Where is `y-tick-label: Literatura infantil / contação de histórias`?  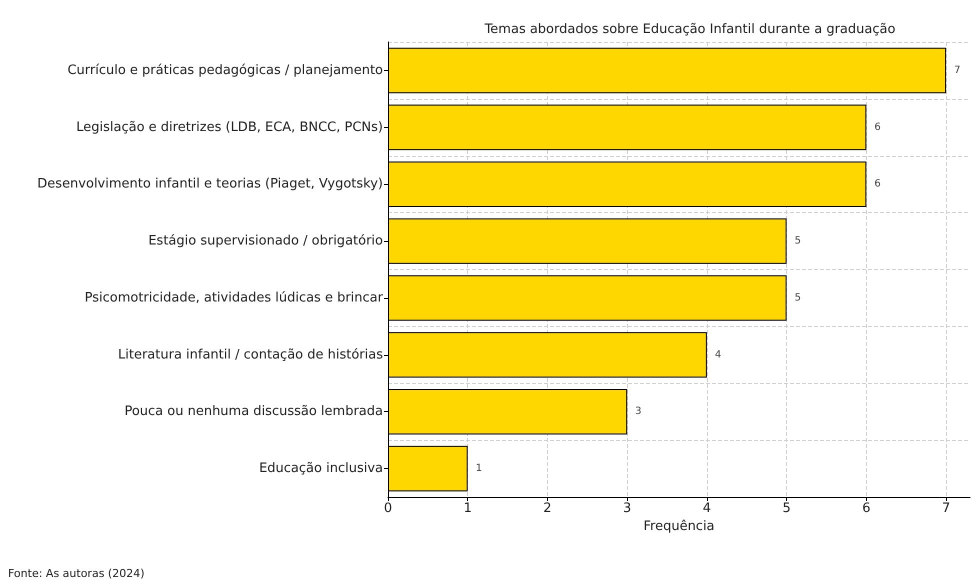
y-tick-label: Literatura infantil / contação de histórias is located at coordinates (251, 354).